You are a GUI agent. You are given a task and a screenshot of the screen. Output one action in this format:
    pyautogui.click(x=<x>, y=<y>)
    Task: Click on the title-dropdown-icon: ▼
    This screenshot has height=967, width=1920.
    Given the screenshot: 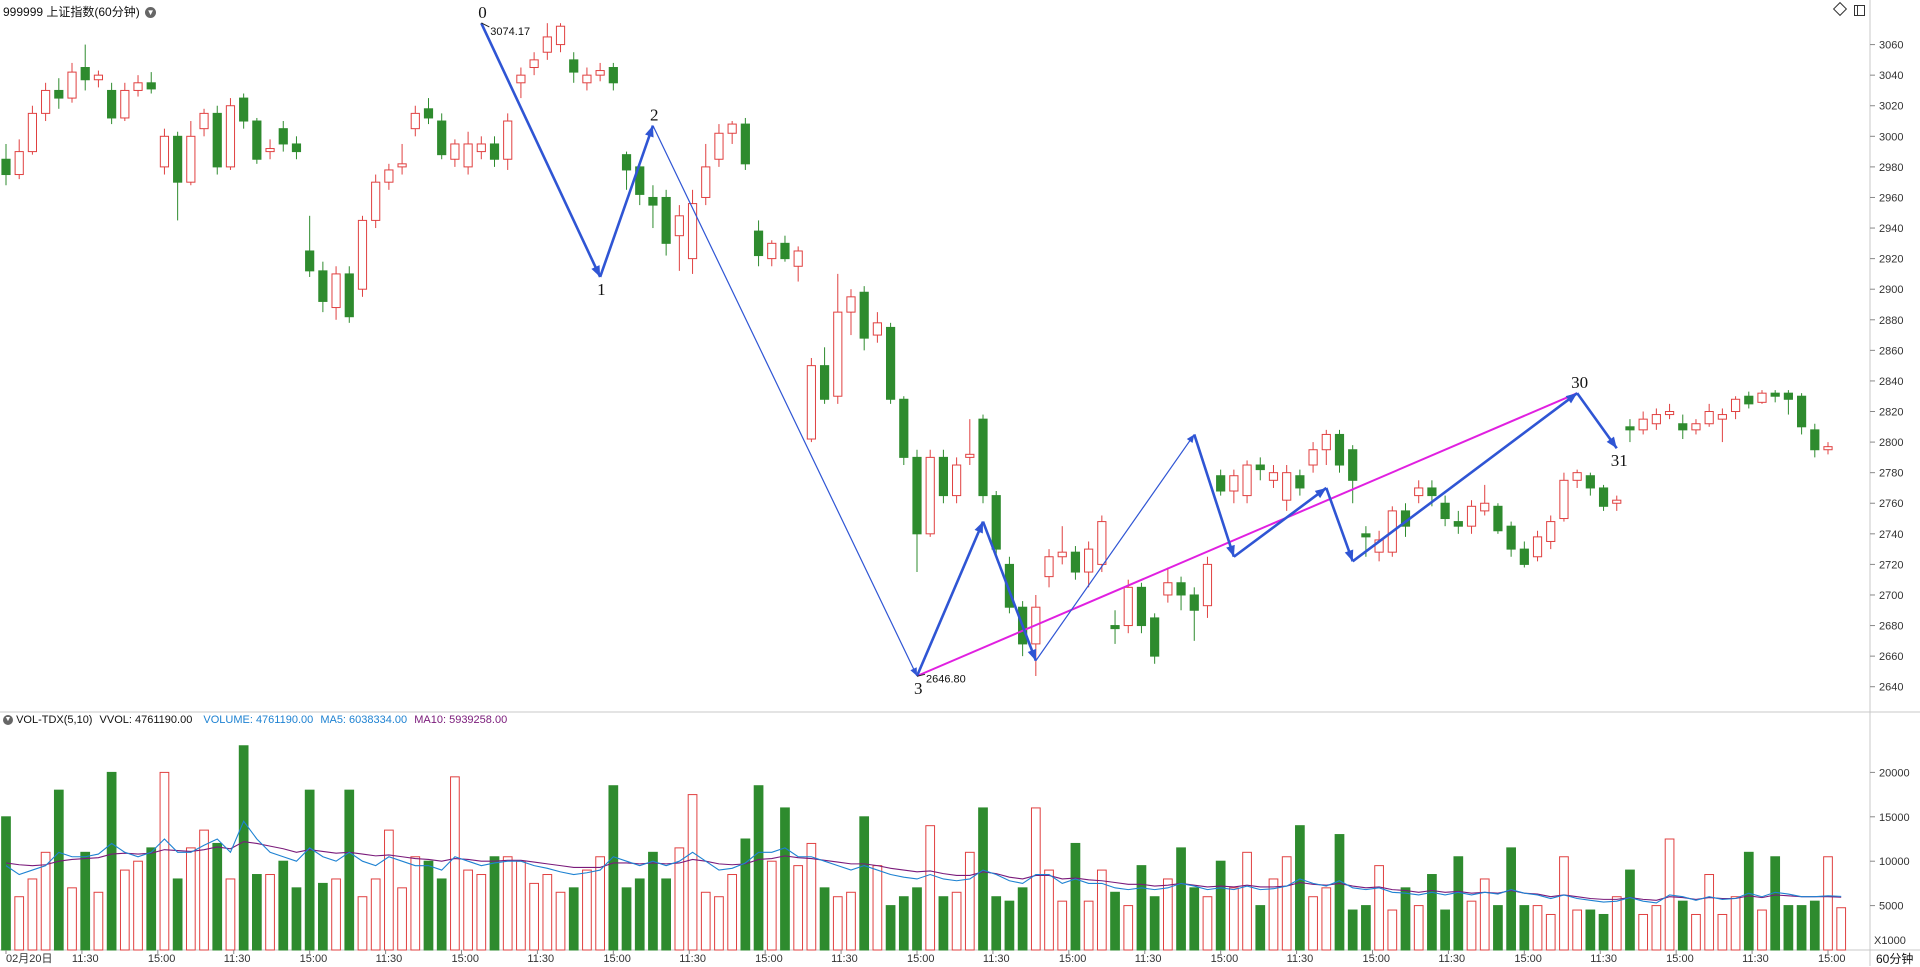 What is the action you would take?
    pyautogui.click(x=151, y=13)
    